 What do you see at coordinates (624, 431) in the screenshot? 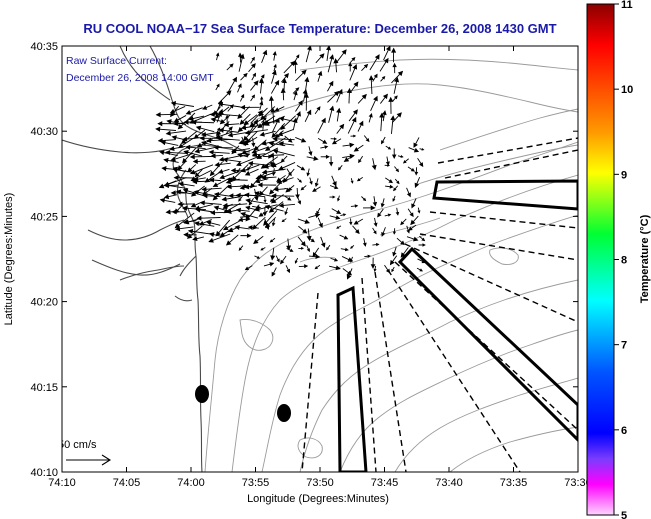
I see `colorbar-tick-label: 6` at bounding box center [624, 431].